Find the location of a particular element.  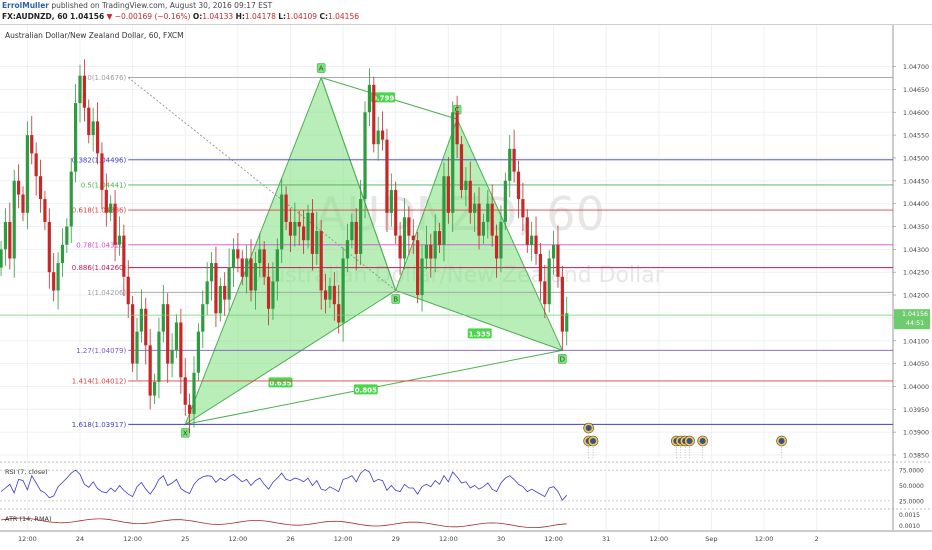

fib-trend-line is located at coordinates (261, 184).